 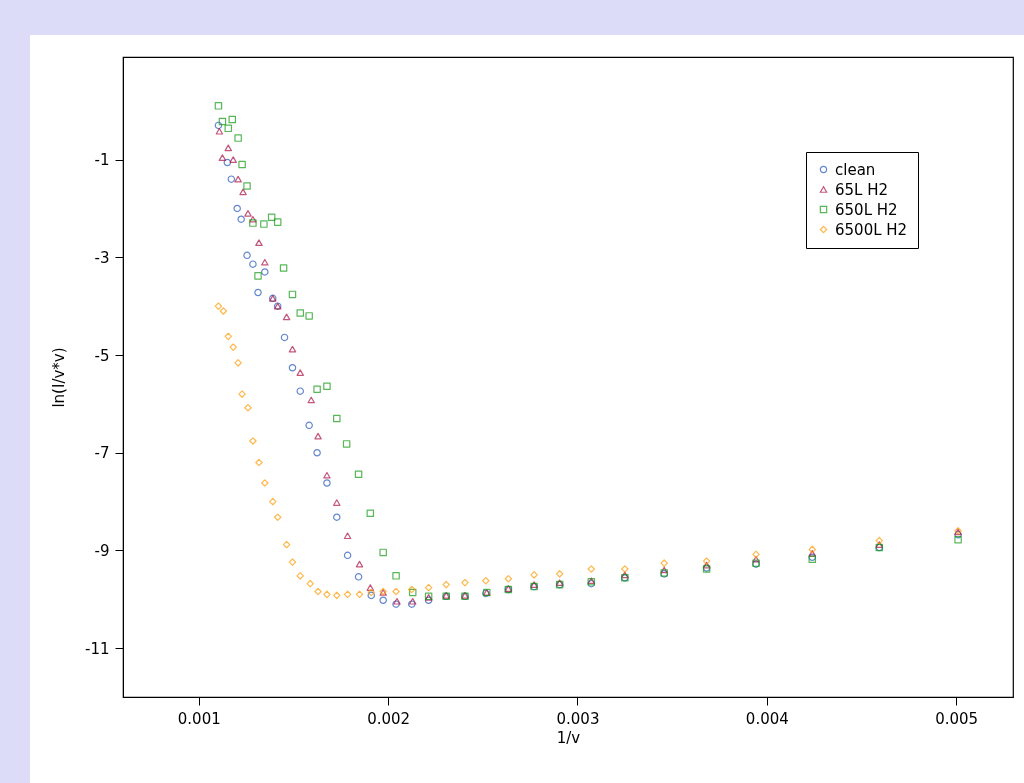 I want to click on x-tick-label: 0.001, so click(x=199, y=718).